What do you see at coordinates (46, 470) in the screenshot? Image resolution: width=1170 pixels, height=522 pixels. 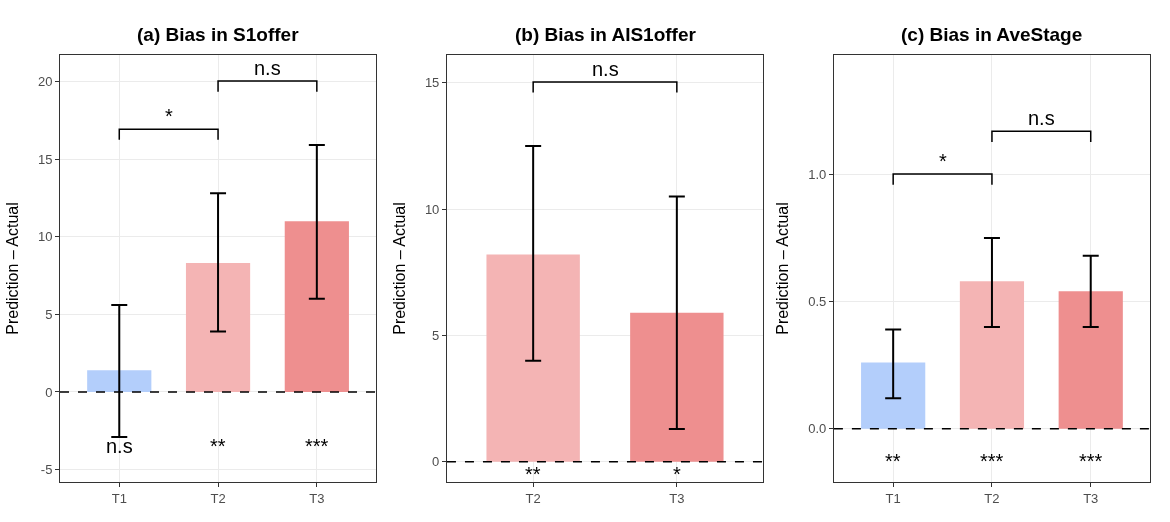 I see `y-tick-label: -5` at bounding box center [46, 470].